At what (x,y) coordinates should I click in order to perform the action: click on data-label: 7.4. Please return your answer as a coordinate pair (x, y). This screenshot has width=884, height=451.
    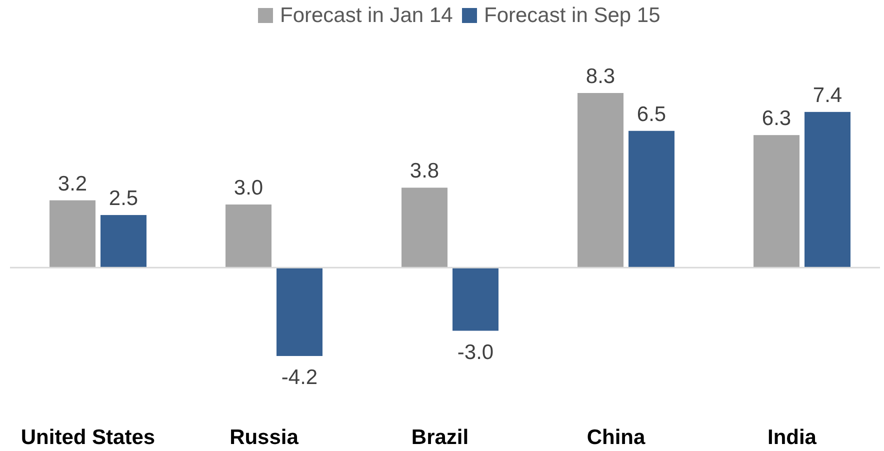
    Looking at the image, I should click on (827, 95).